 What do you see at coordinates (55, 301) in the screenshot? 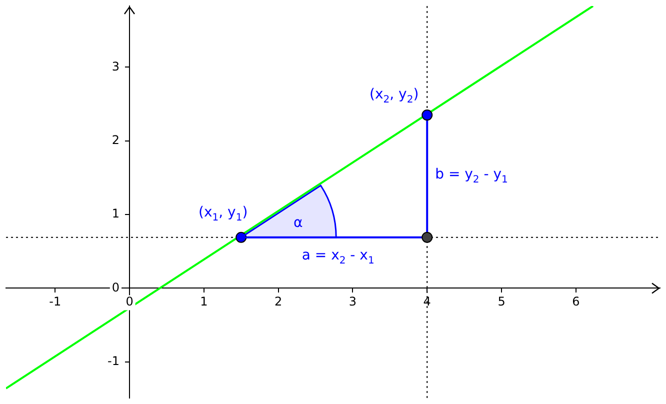
I see `x-tick-label: -1` at bounding box center [55, 301].